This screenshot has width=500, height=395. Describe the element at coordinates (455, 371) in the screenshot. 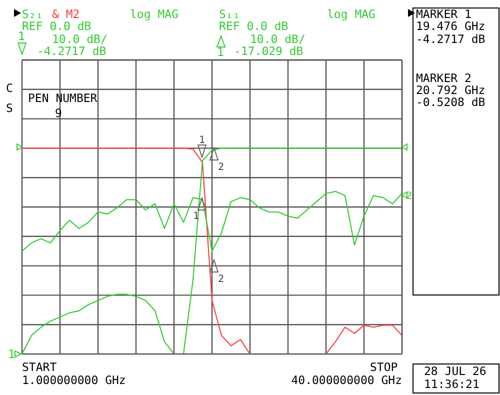

I see `text: 28 JUL 26` at that location.